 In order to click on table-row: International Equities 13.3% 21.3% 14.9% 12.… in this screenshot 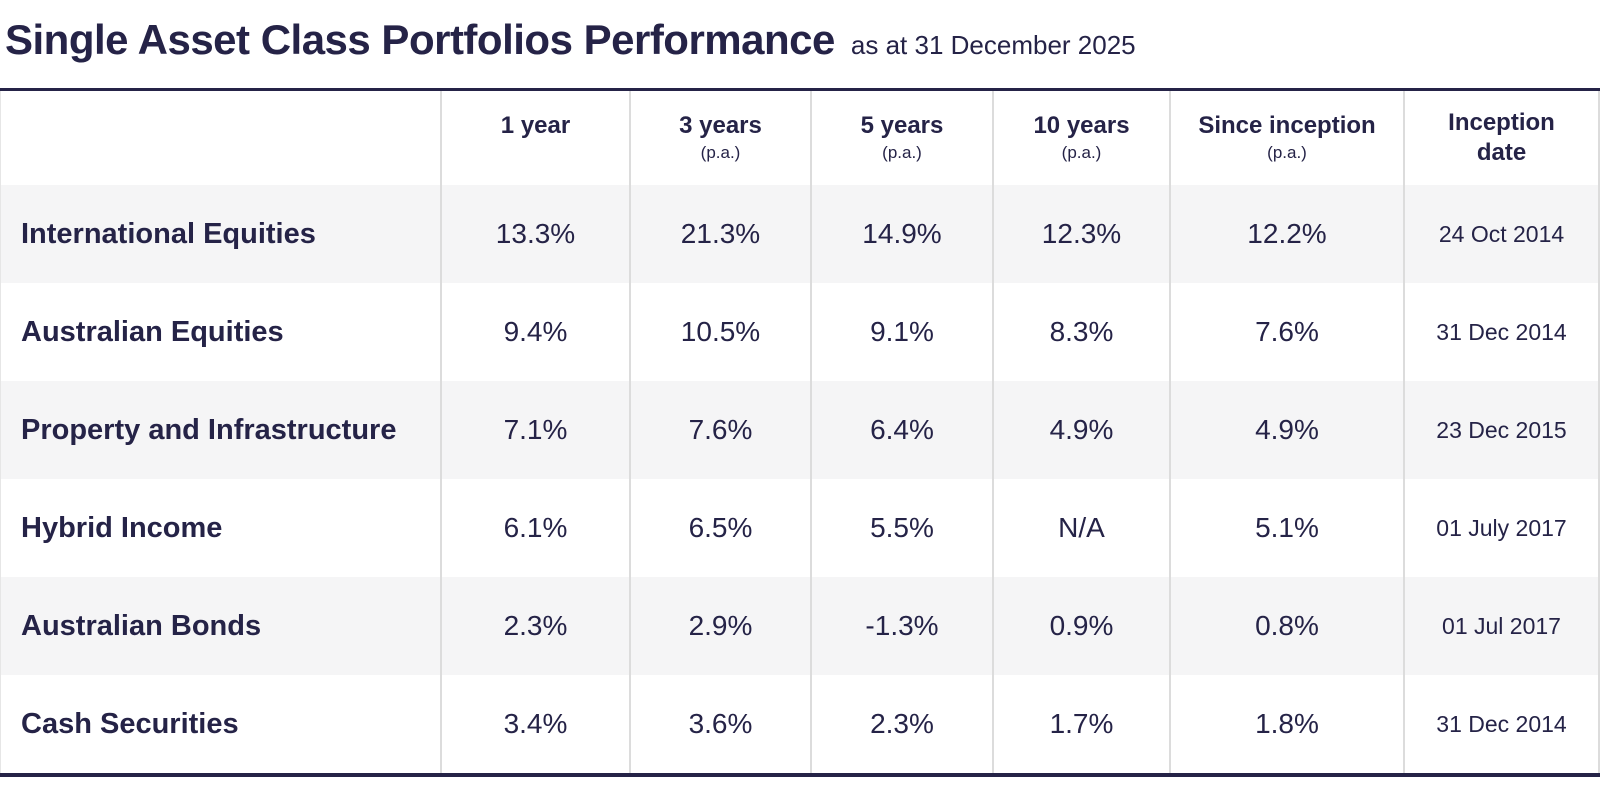, I will do `click(800, 234)`.